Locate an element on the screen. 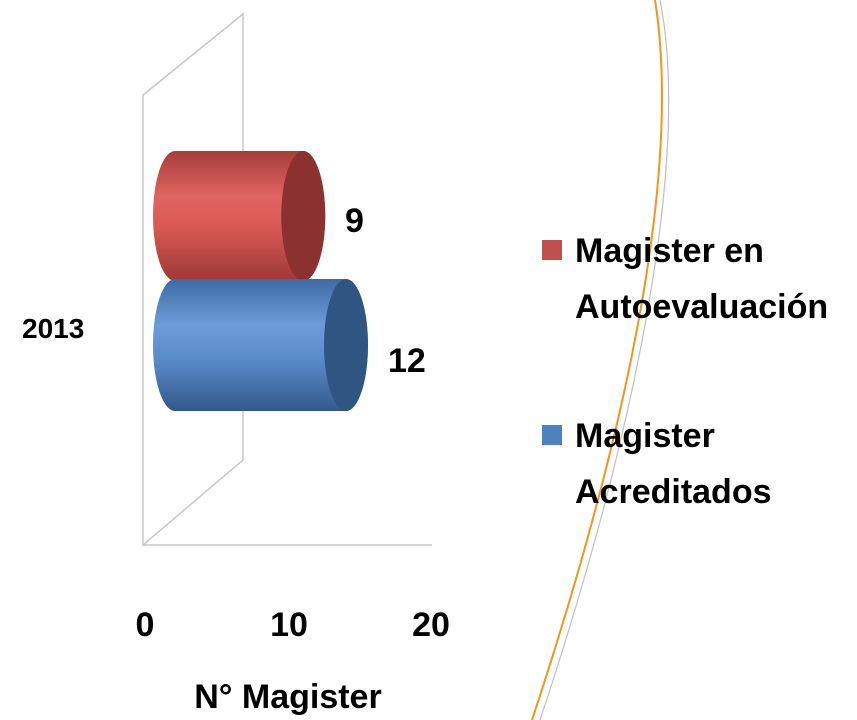 This screenshot has width=857, height=720. legend-swatch-autoevaluacion is located at coordinates (552, 250).